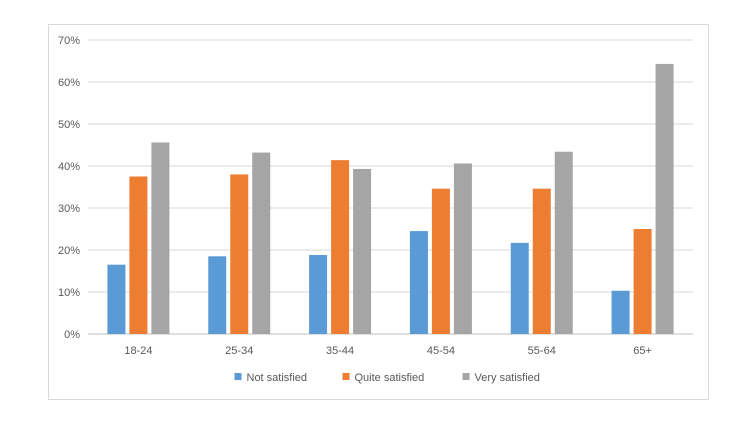 This screenshot has width=754, height=424. Describe the element at coordinates (69, 293) in the screenshot. I see `y-tick-label: 10%` at that location.